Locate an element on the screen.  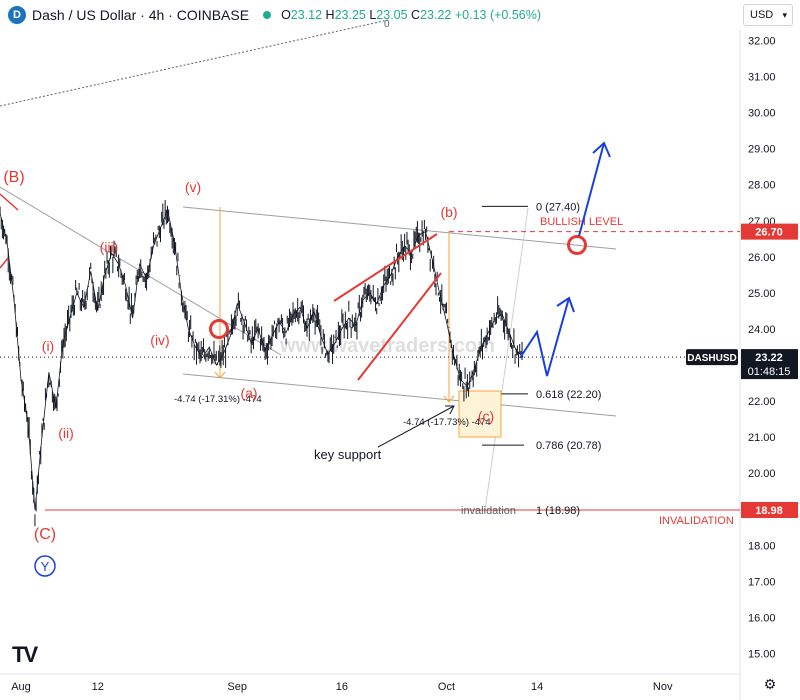
measure-label-1: -4.74 (-17.31%) -474 is located at coordinates (218, 399).